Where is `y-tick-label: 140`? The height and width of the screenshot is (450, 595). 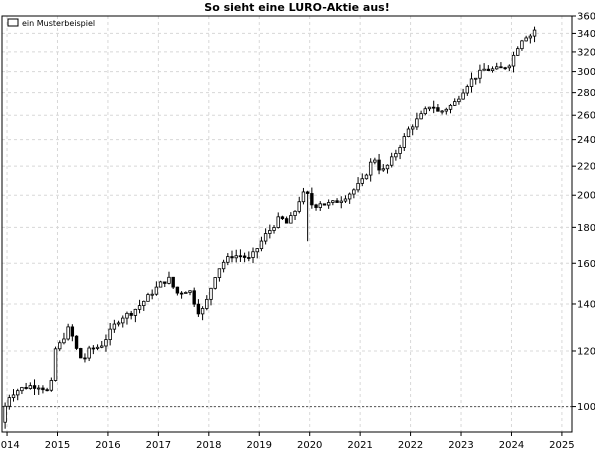 y-tick-label: 140 is located at coordinates (586, 304).